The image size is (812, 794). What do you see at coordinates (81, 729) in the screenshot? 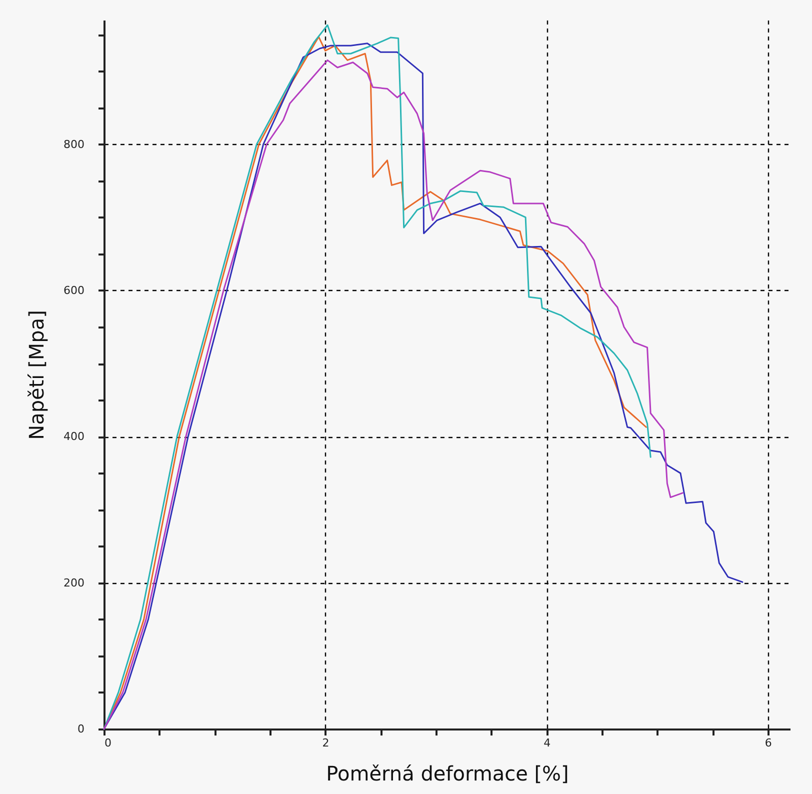
I see `y-tick-label: 0` at bounding box center [81, 729].